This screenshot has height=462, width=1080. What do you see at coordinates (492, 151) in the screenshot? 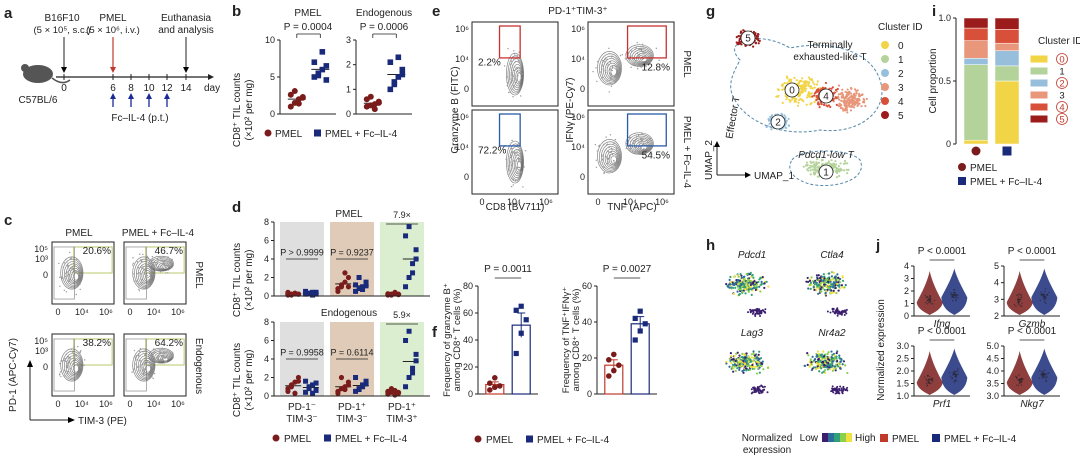
I see `e-percent: 72.2%` at bounding box center [492, 151].